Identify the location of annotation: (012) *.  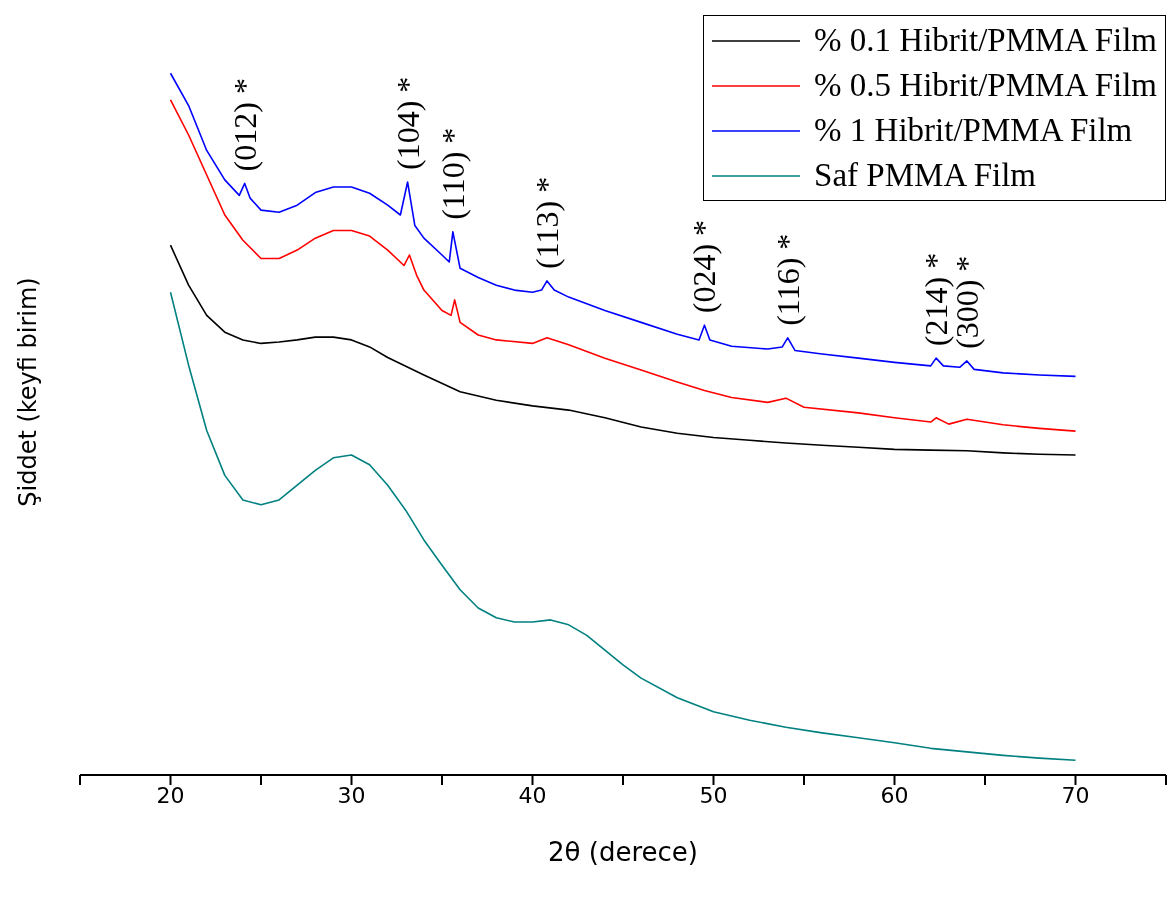
(244, 125).